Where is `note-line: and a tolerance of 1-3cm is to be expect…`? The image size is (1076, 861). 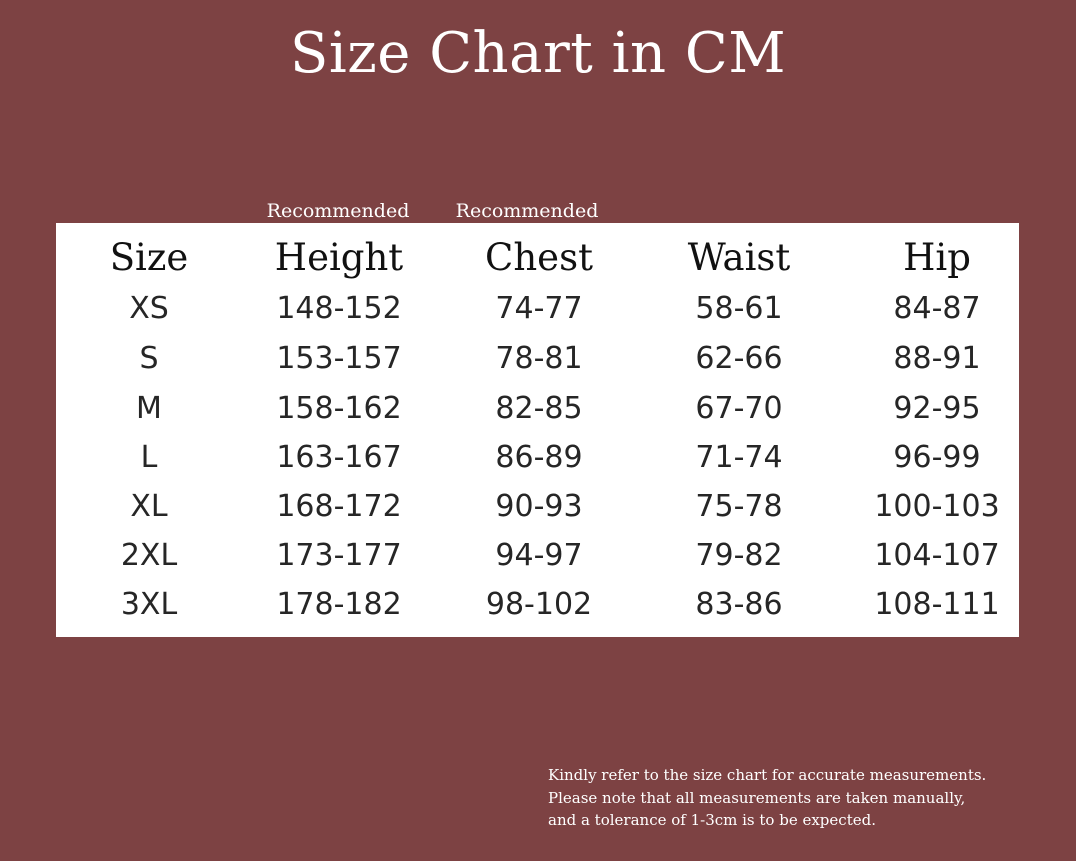
note-line: and a tolerance of 1-3cm is to be expect… is located at coordinates (712, 820).